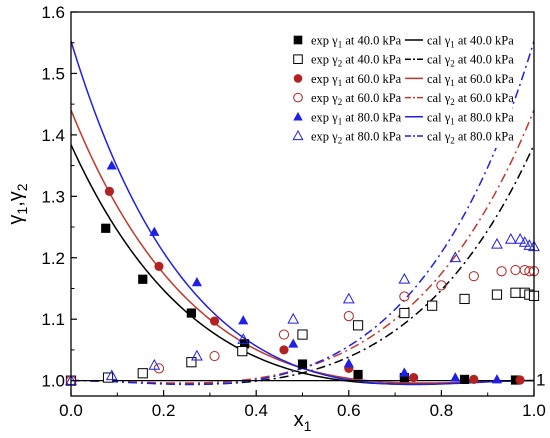 Image resolution: width=550 pixels, height=438 pixels. I want to click on legend-label: cal γ1 at 80.0 kPa, so click(470, 118).